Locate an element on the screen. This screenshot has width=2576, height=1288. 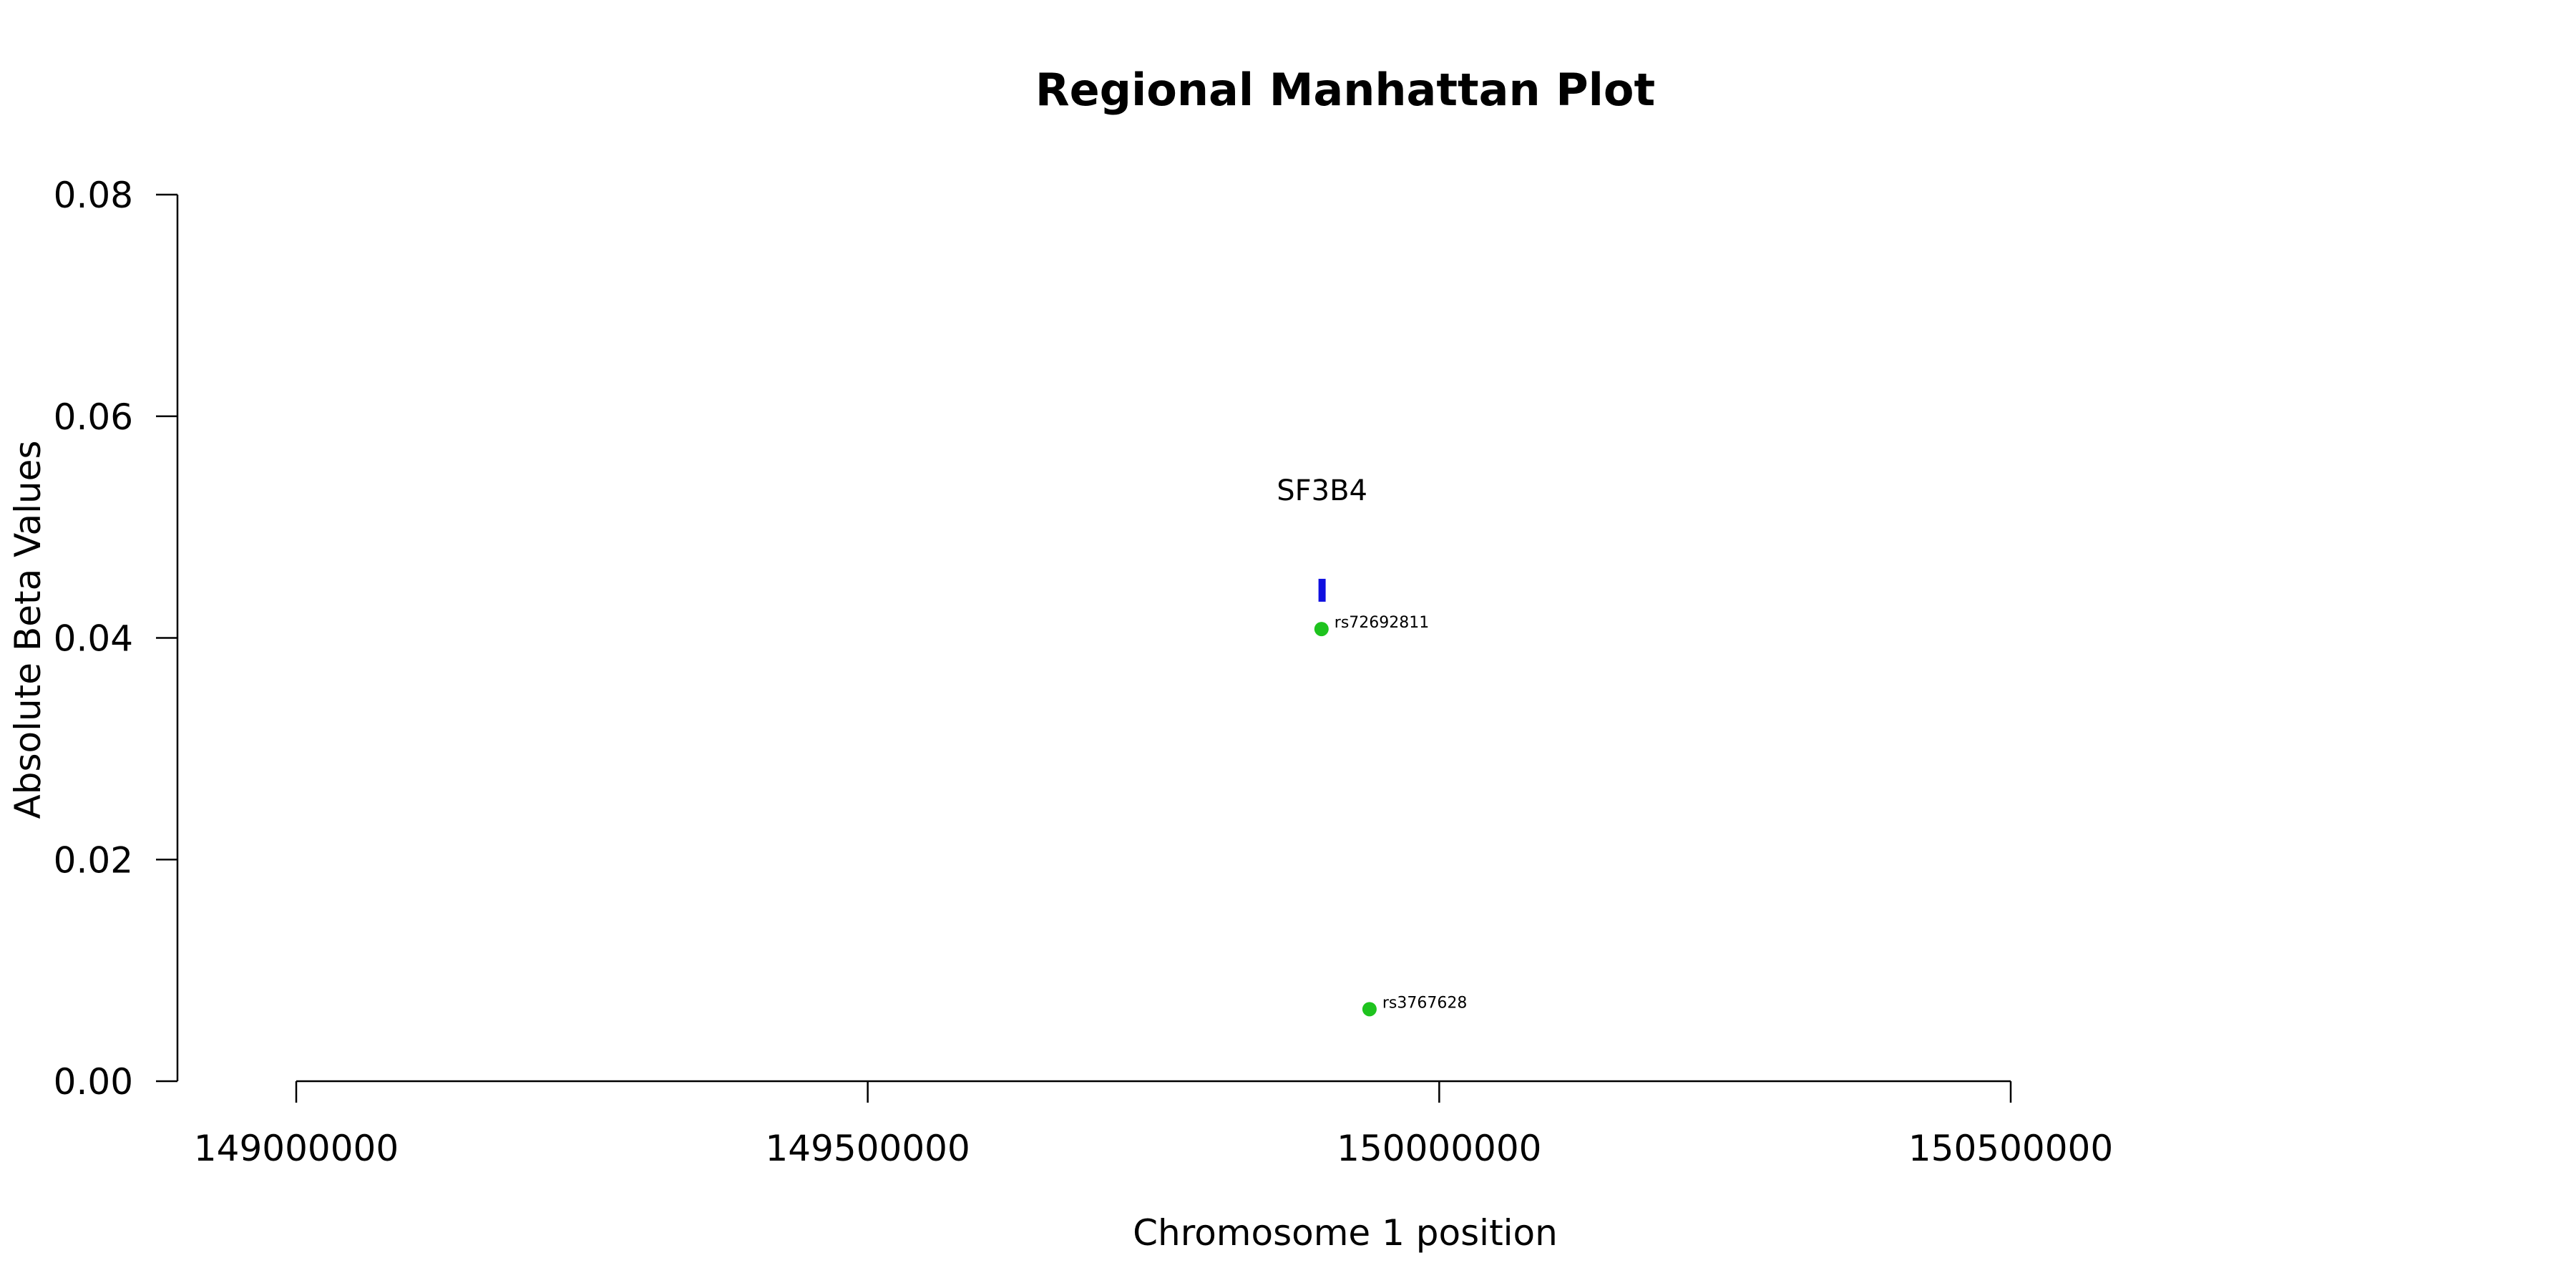
y-axis-label: Absolute Beta Values is located at coordinates (28, 630).